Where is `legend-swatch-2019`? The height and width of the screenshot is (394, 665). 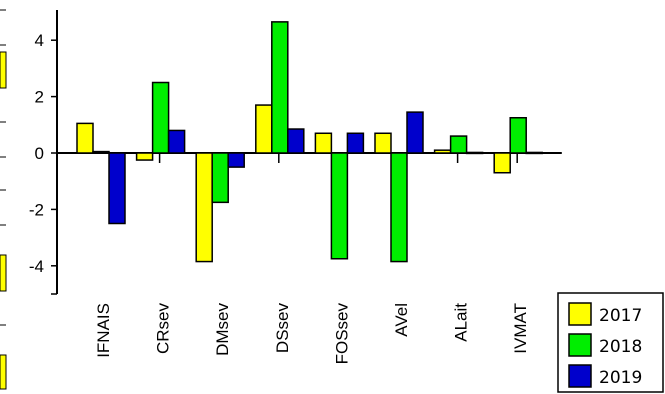 legend-swatch-2019 is located at coordinates (580, 376).